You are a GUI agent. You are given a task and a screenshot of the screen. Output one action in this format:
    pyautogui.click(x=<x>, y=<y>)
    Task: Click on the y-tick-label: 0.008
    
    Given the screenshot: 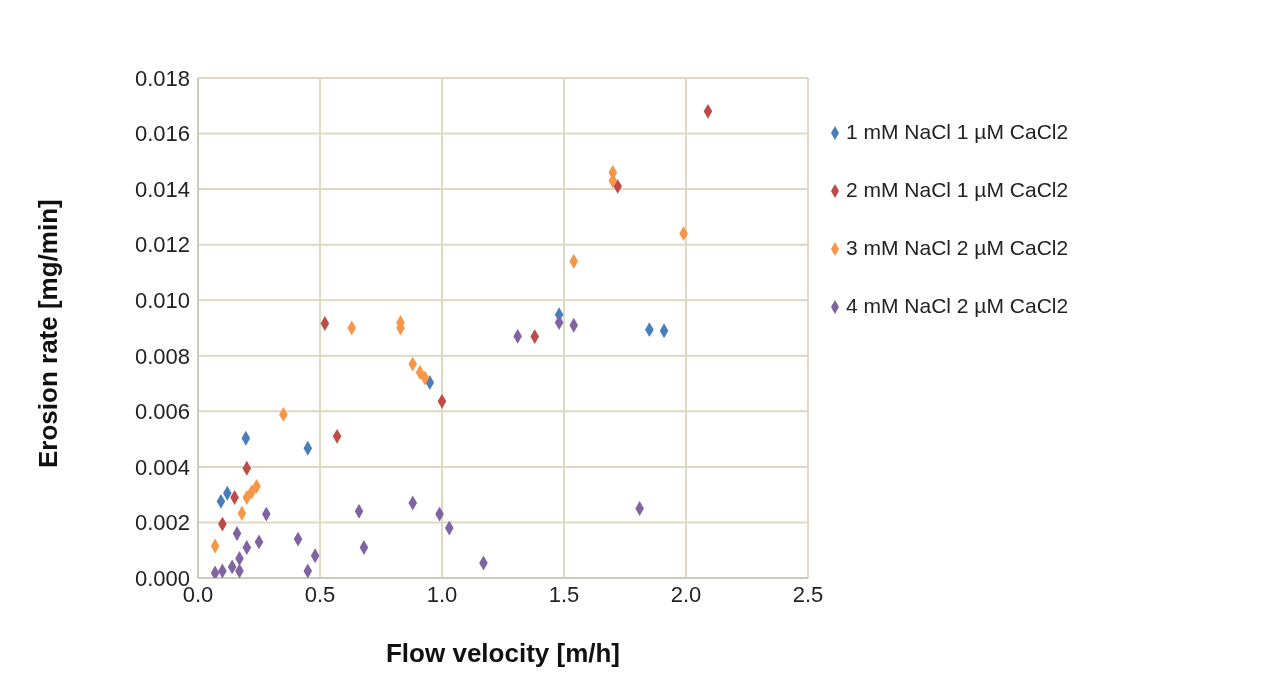 What is the action you would take?
    pyautogui.click(x=162, y=356)
    